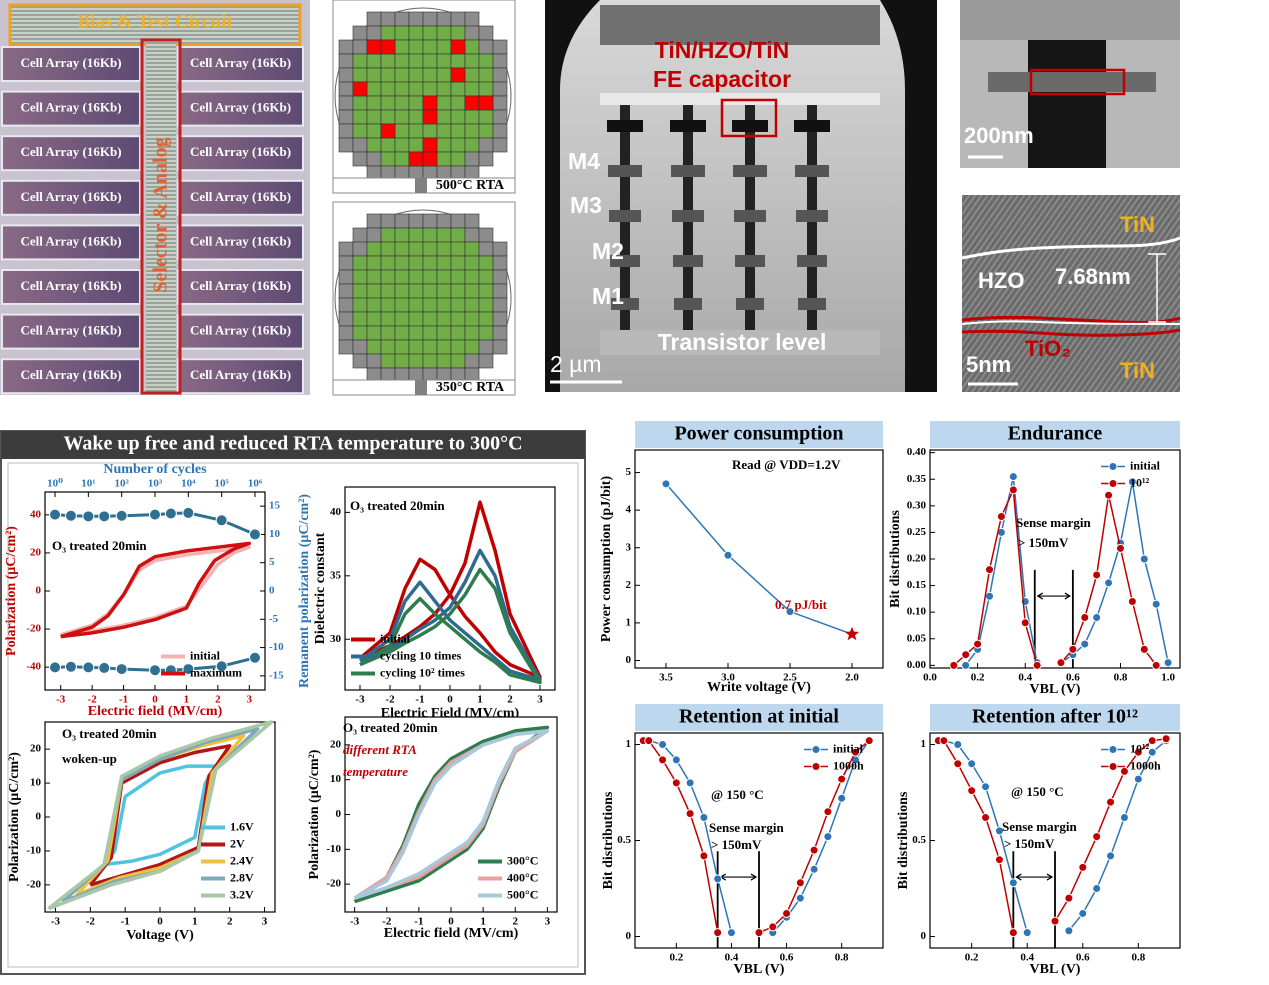 The image size is (1269, 985). What do you see at coordinates (1037, 791) in the screenshot?
I see `annotation: @ 150 °C` at bounding box center [1037, 791].